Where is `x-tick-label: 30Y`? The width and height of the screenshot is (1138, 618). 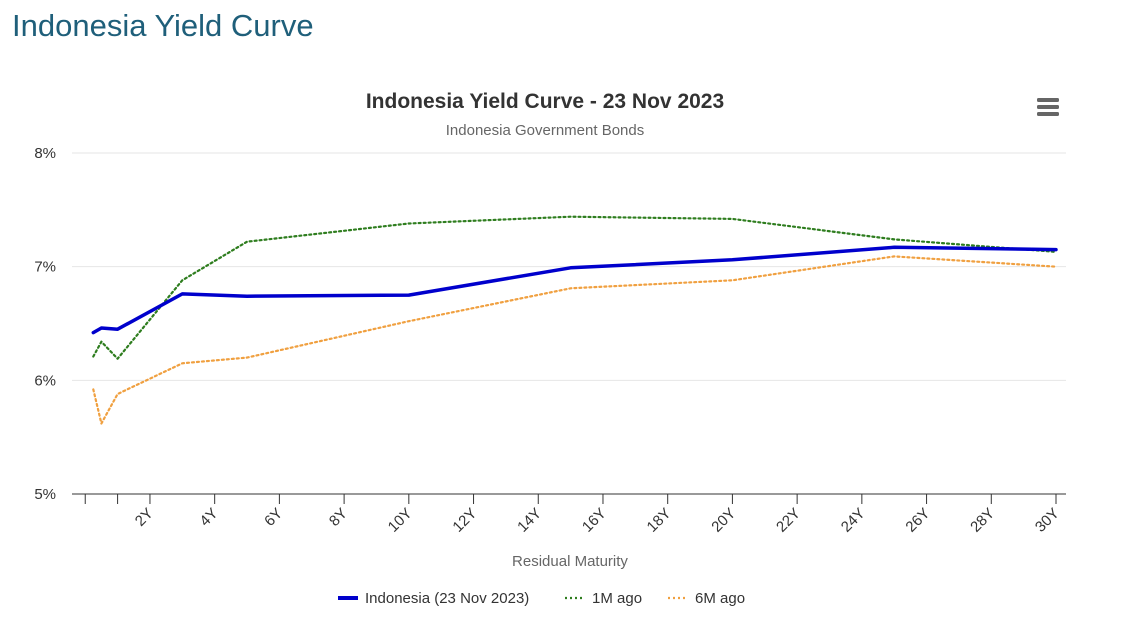 x-tick-label: 30Y is located at coordinates (1047, 520).